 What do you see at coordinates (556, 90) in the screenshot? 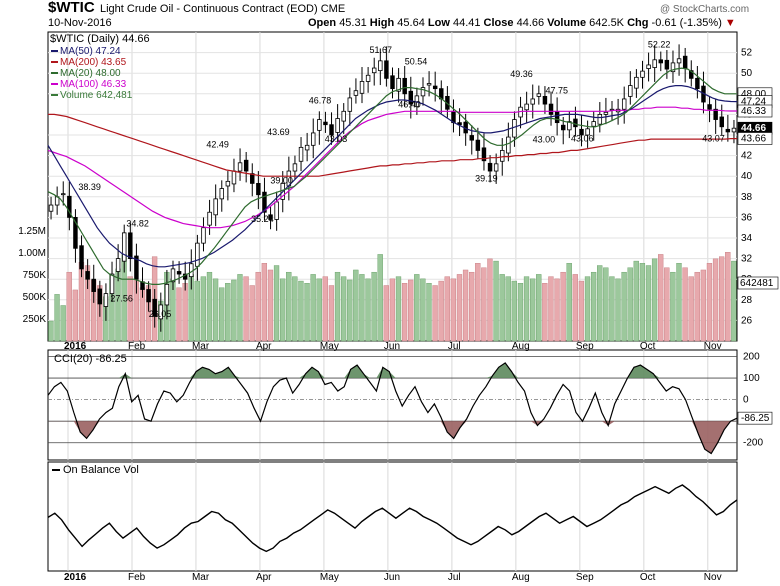
I see `price-annotation: 47.75` at bounding box center [556, 90].